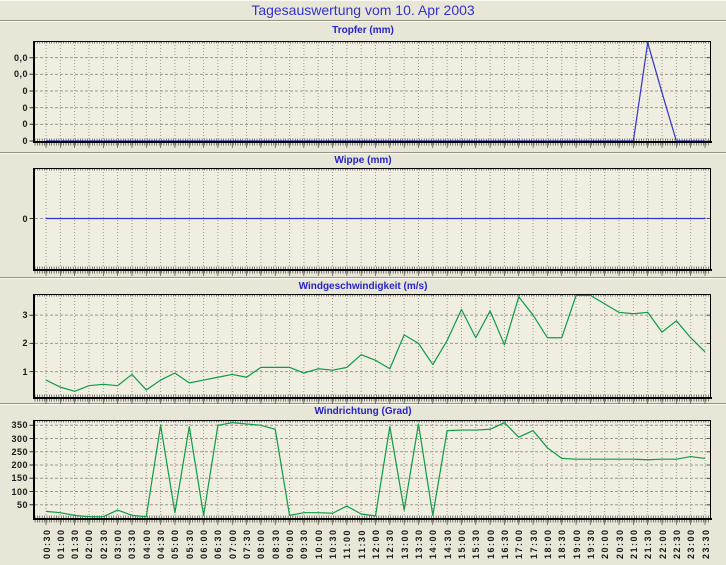 Image resolution: width=726 pixels, height=565 pixels. Describe the element at coordinates (261, 543) in the screenshot. I see `x-axis-label: 08:00` at that location.